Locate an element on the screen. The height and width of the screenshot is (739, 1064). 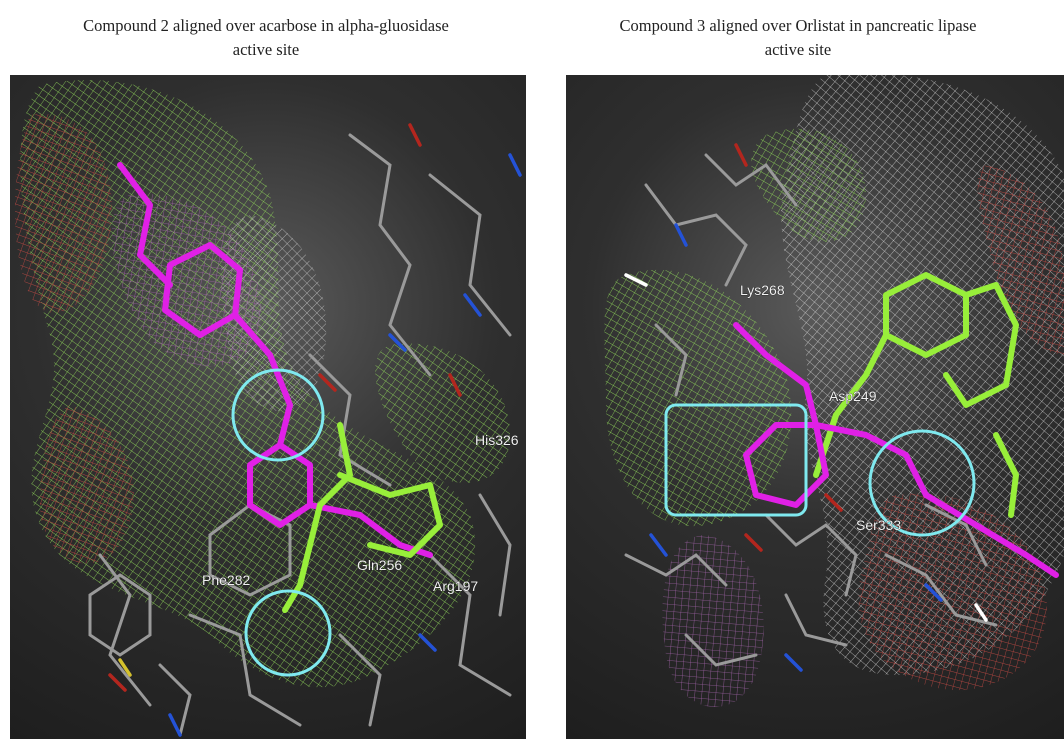
residue-label-asp249: Asp249 is located at coordinates (853, 396).